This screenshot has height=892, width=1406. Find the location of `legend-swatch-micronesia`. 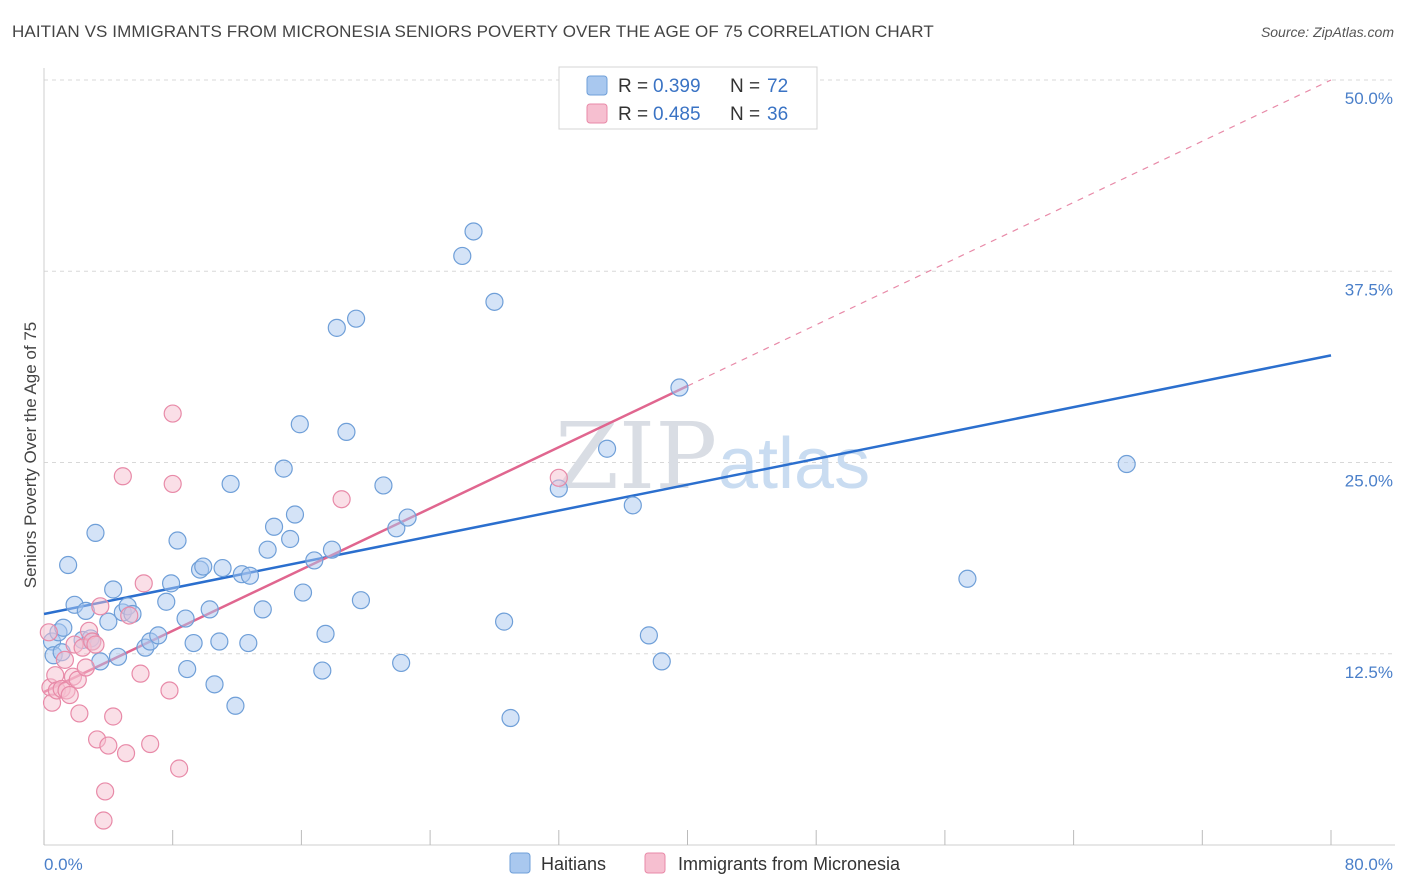

legend-swatch-micronesia is located at coordinates (597, 113).